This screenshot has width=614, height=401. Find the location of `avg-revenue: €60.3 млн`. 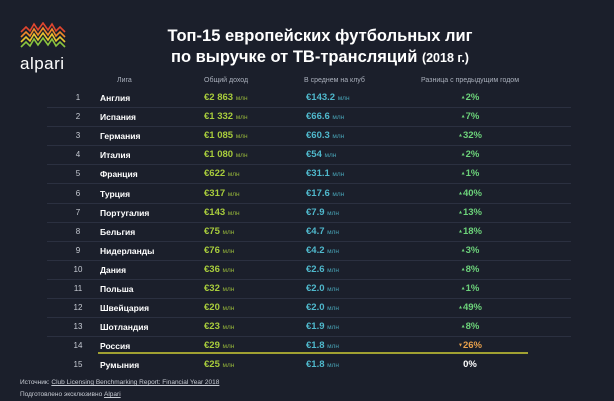

avg-revenue: €60.3 млн is located at coordinates (325, 135).